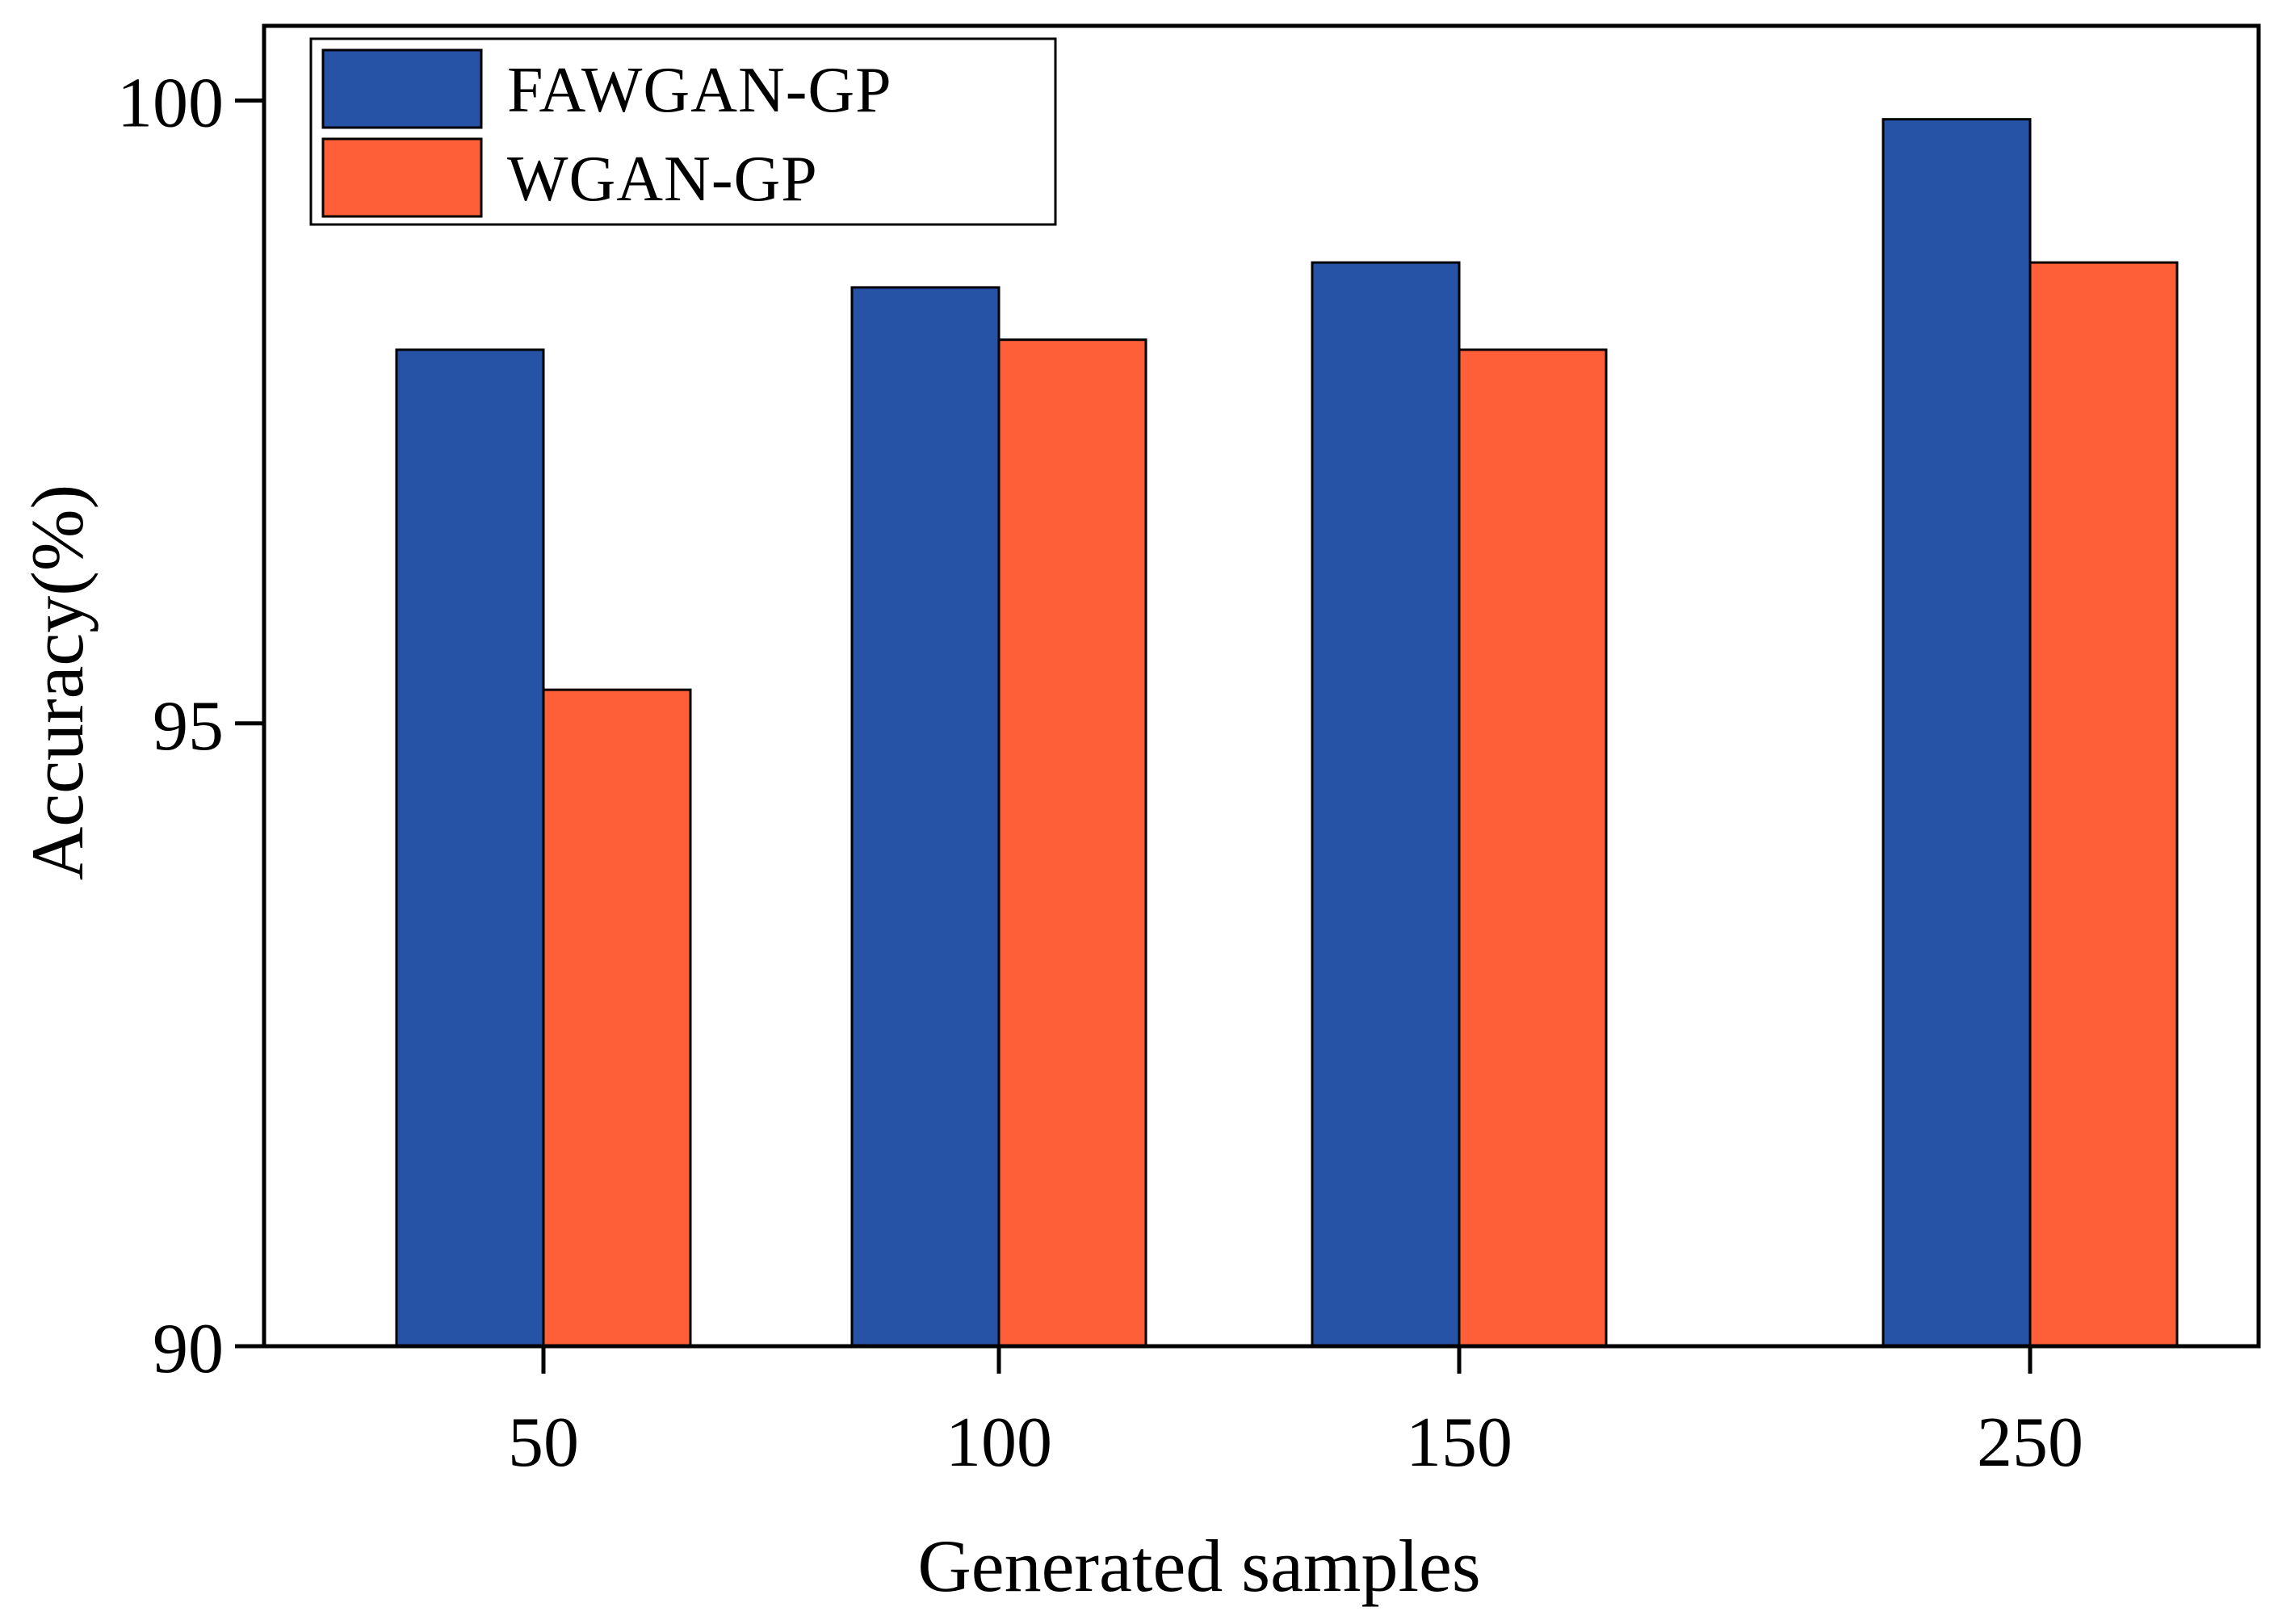 The image size is (2278, 1624). I want to click on x-ticks-layer: 50 100 150 250, so click(1296, 1414).